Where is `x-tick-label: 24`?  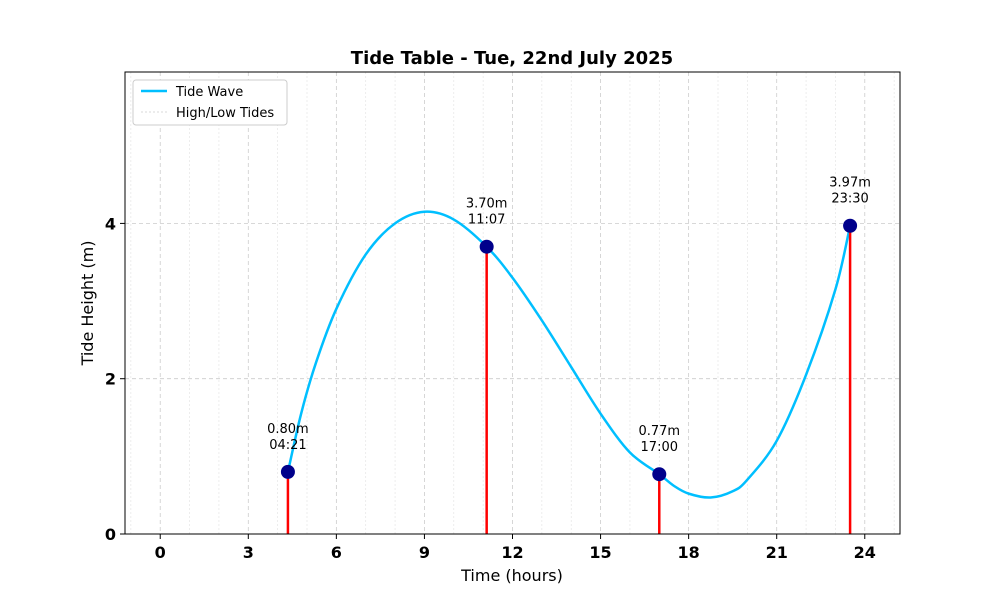 x-tick-label: 24 is located at coordinates (865, 552).